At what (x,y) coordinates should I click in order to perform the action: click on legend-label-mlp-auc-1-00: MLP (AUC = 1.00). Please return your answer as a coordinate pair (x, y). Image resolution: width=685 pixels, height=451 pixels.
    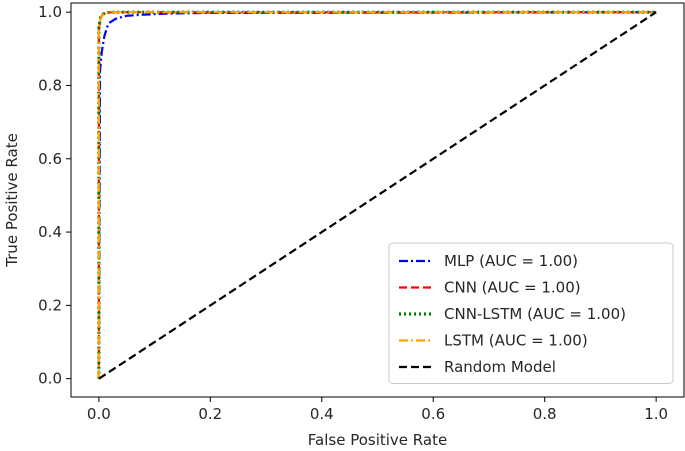
    Looking at the image, I should click on (511, 261).